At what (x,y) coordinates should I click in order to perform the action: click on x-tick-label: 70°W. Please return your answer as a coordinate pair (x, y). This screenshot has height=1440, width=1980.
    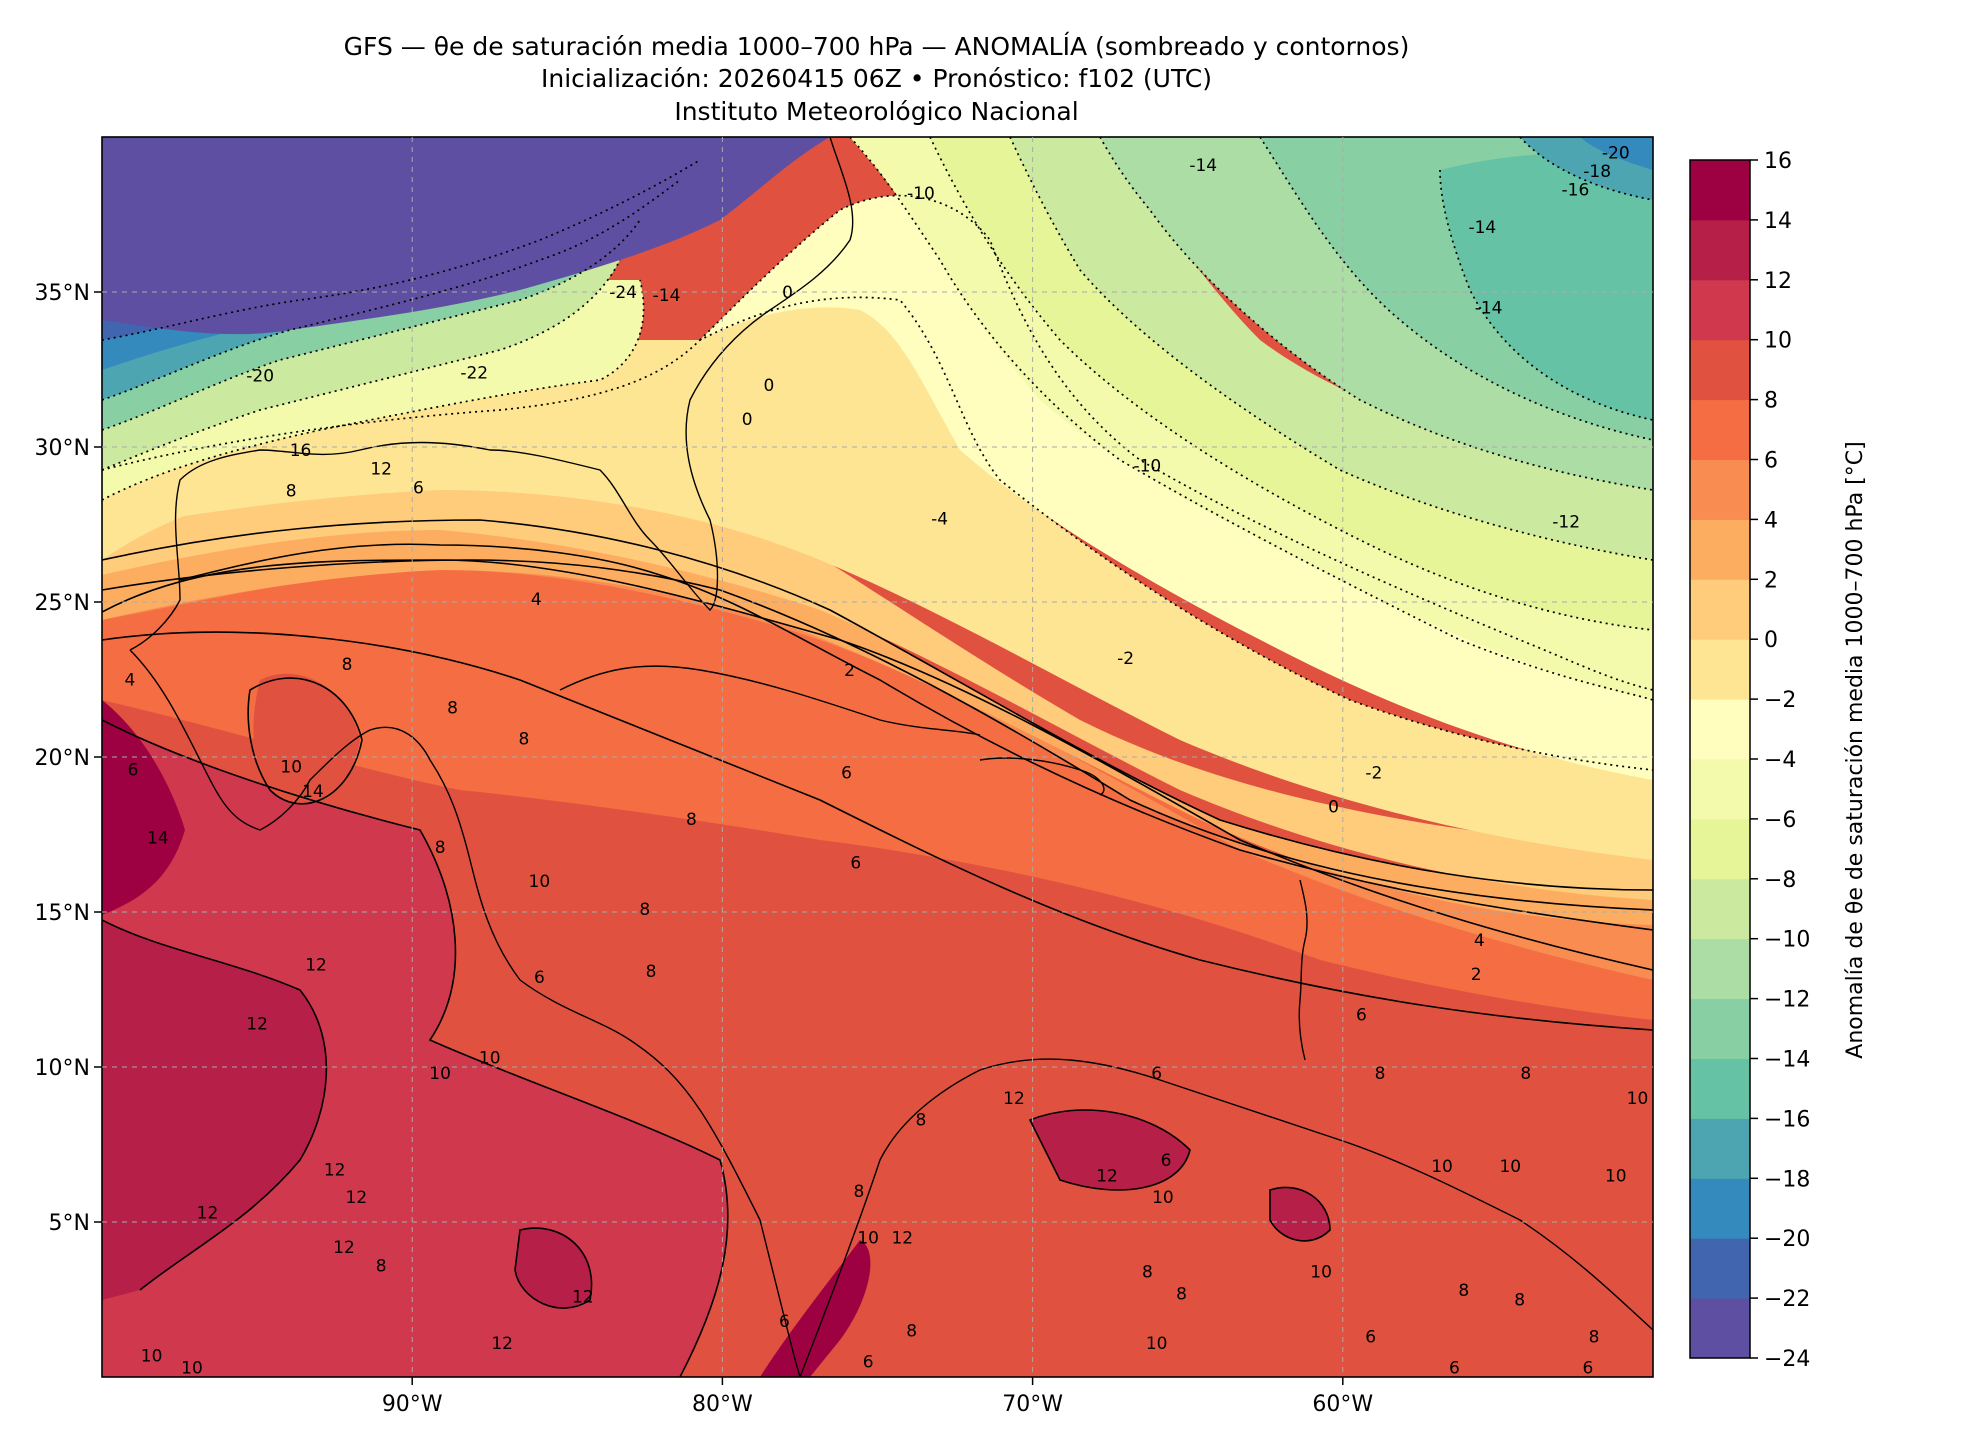
    Looking at the image, I should click on (1032, 1404).